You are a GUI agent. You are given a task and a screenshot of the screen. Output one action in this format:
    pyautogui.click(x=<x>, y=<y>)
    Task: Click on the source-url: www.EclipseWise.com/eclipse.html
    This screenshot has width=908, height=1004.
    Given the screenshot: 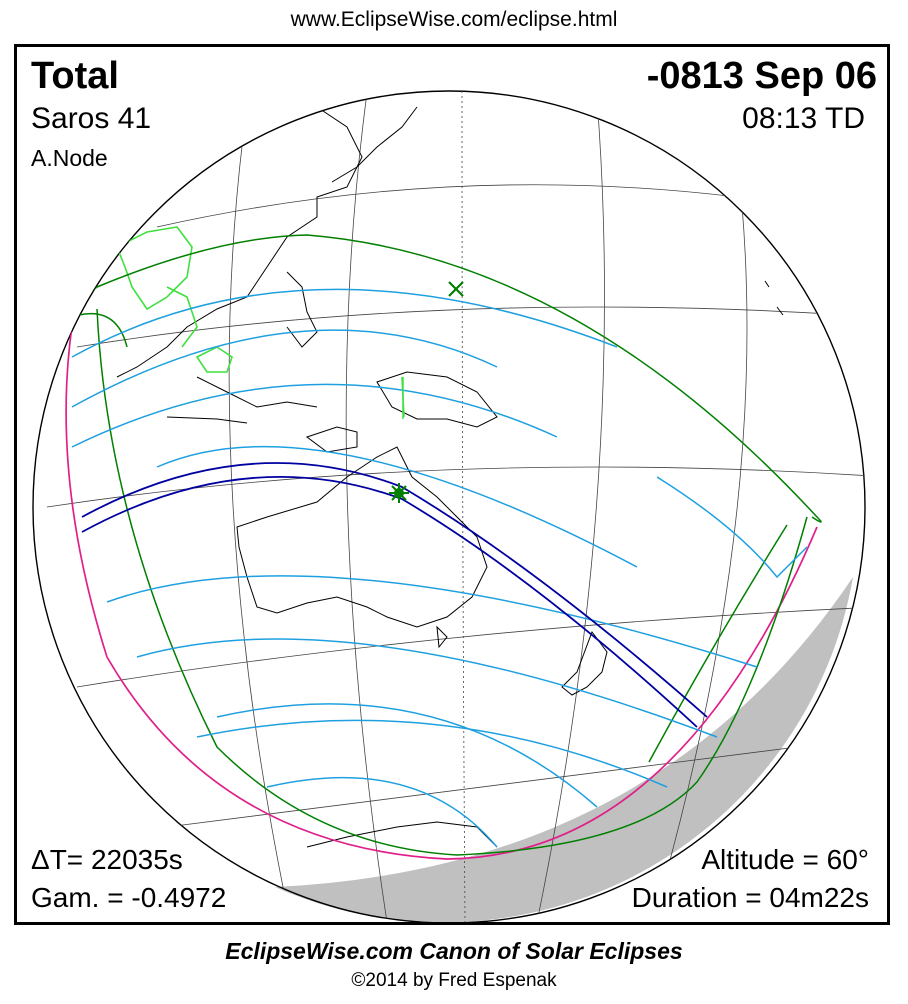 What is the action you would take?
    pyautogui.click(x=454, y=19)
    